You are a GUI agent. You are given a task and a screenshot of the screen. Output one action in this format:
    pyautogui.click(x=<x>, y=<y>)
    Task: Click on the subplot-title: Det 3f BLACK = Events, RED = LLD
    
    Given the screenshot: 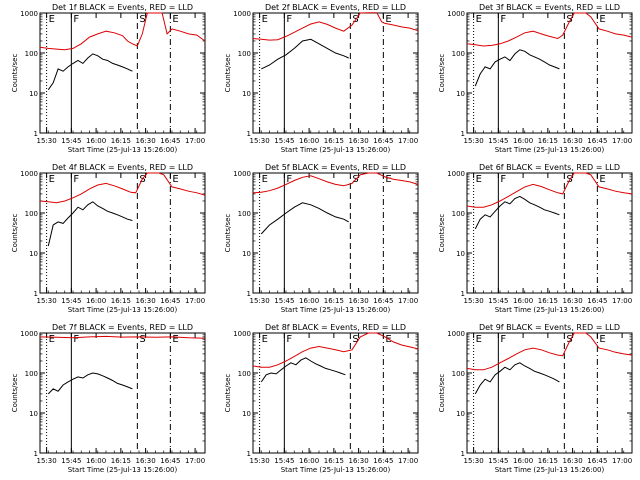 What is the action you would take?
    pyautogui.click(x=549, y=7)
    